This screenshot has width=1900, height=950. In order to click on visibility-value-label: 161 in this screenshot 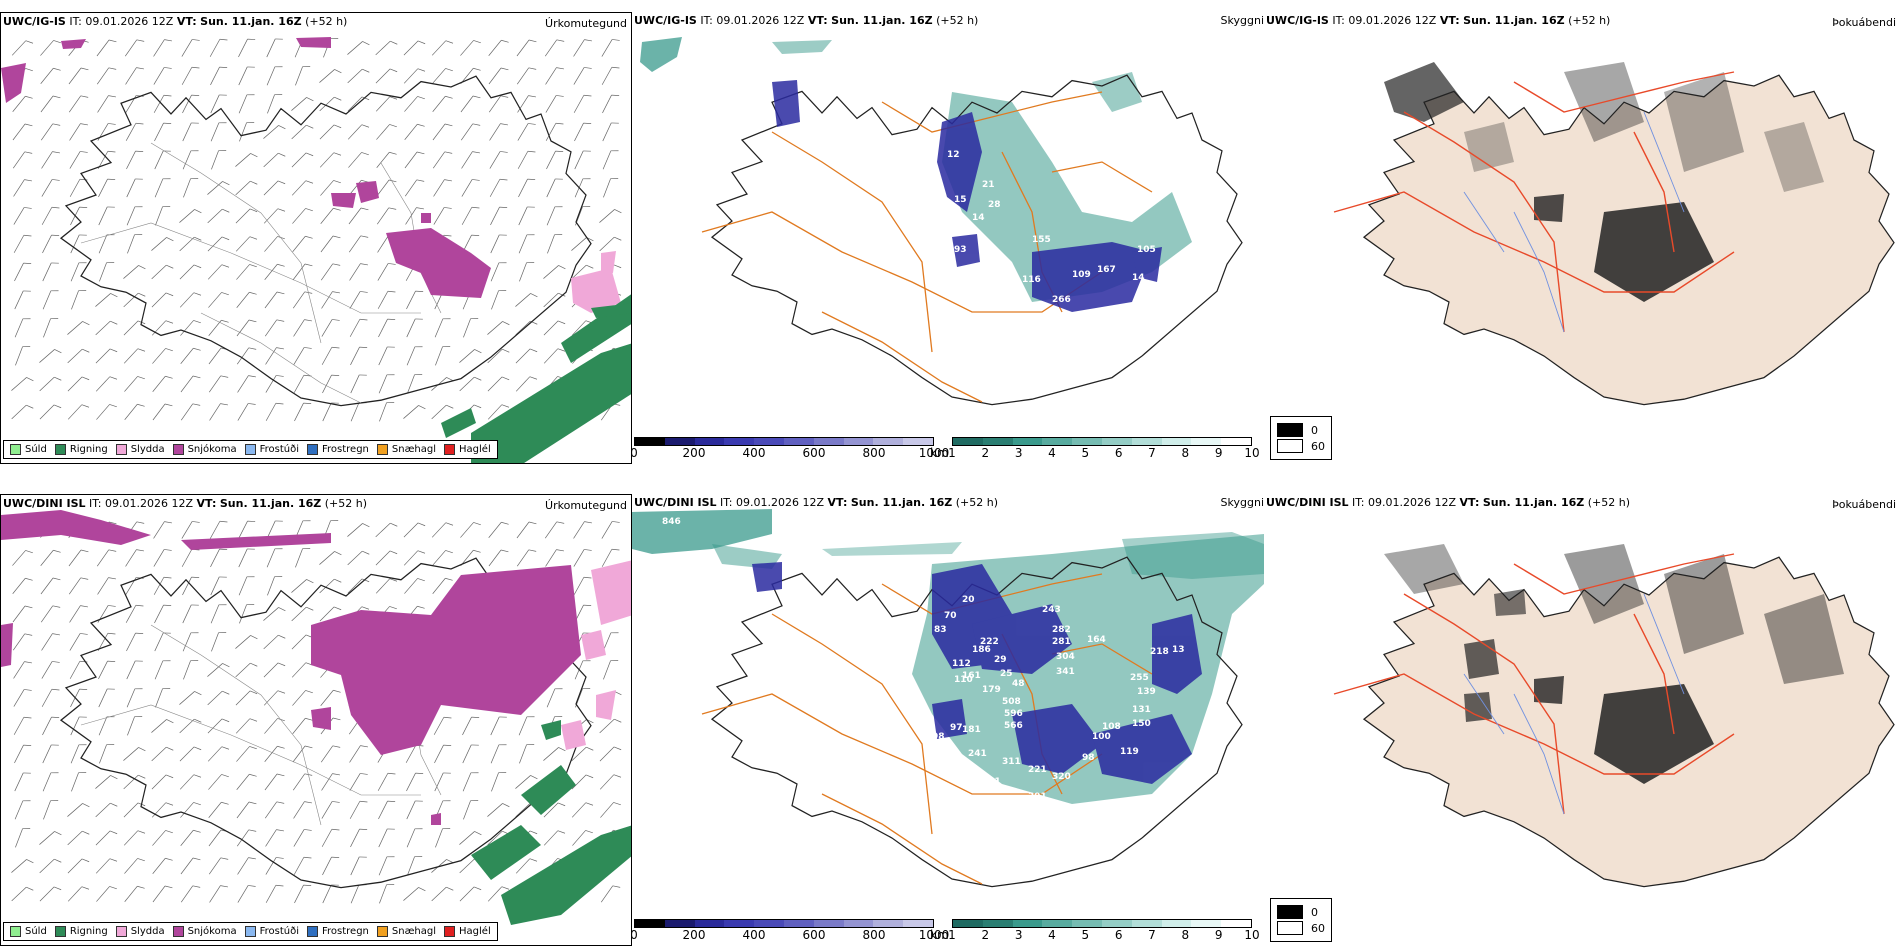, I will do `click(971, 676)`.